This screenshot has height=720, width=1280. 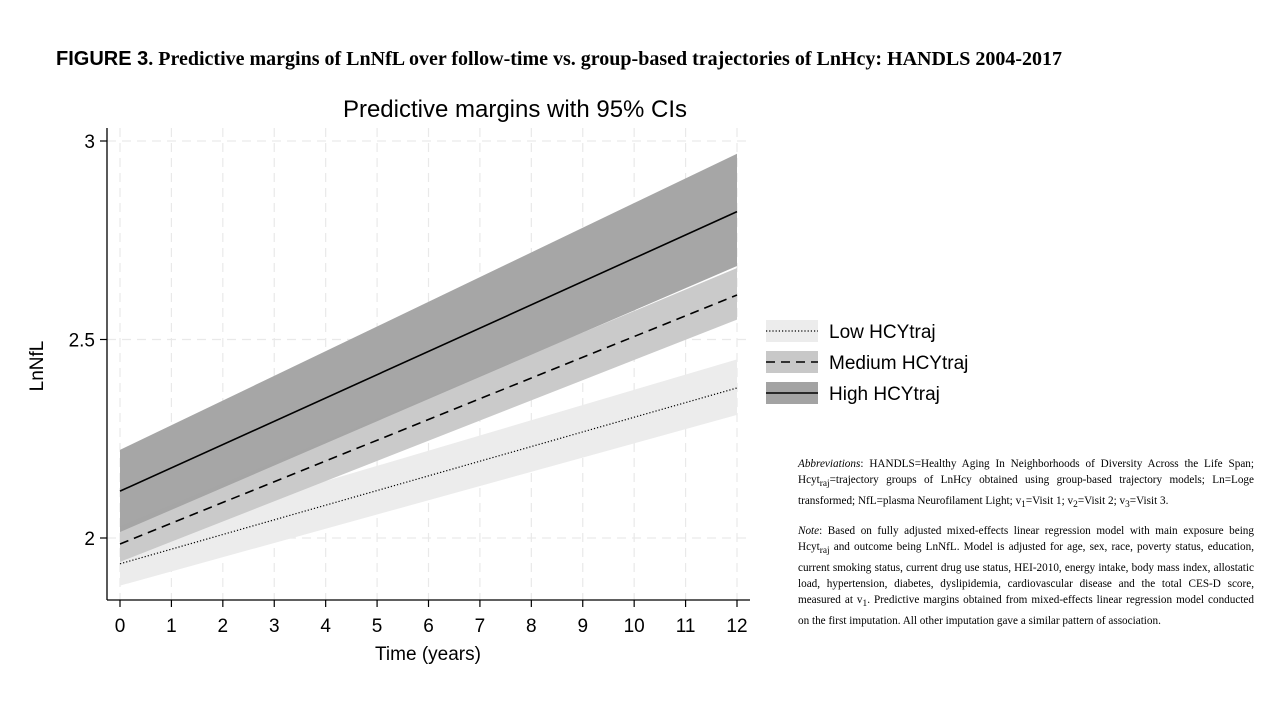 What do you see at coordinates (824, 551) in the screenshot?
I see `note-sub: raj` at bounding box center [824, 551].